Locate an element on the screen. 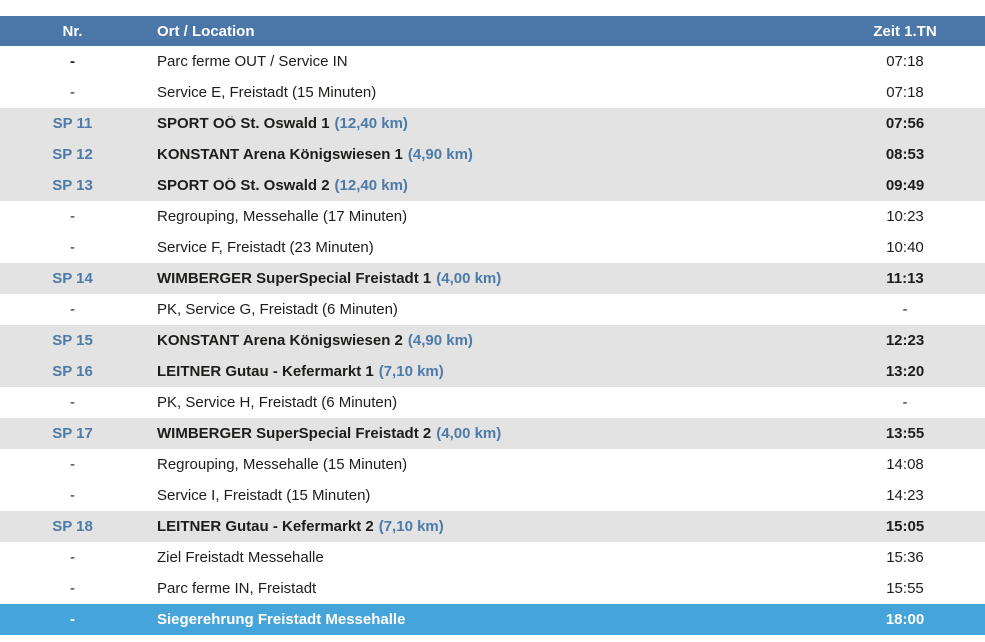  time-cell: 14:08 is located at coordinates (905, 464).